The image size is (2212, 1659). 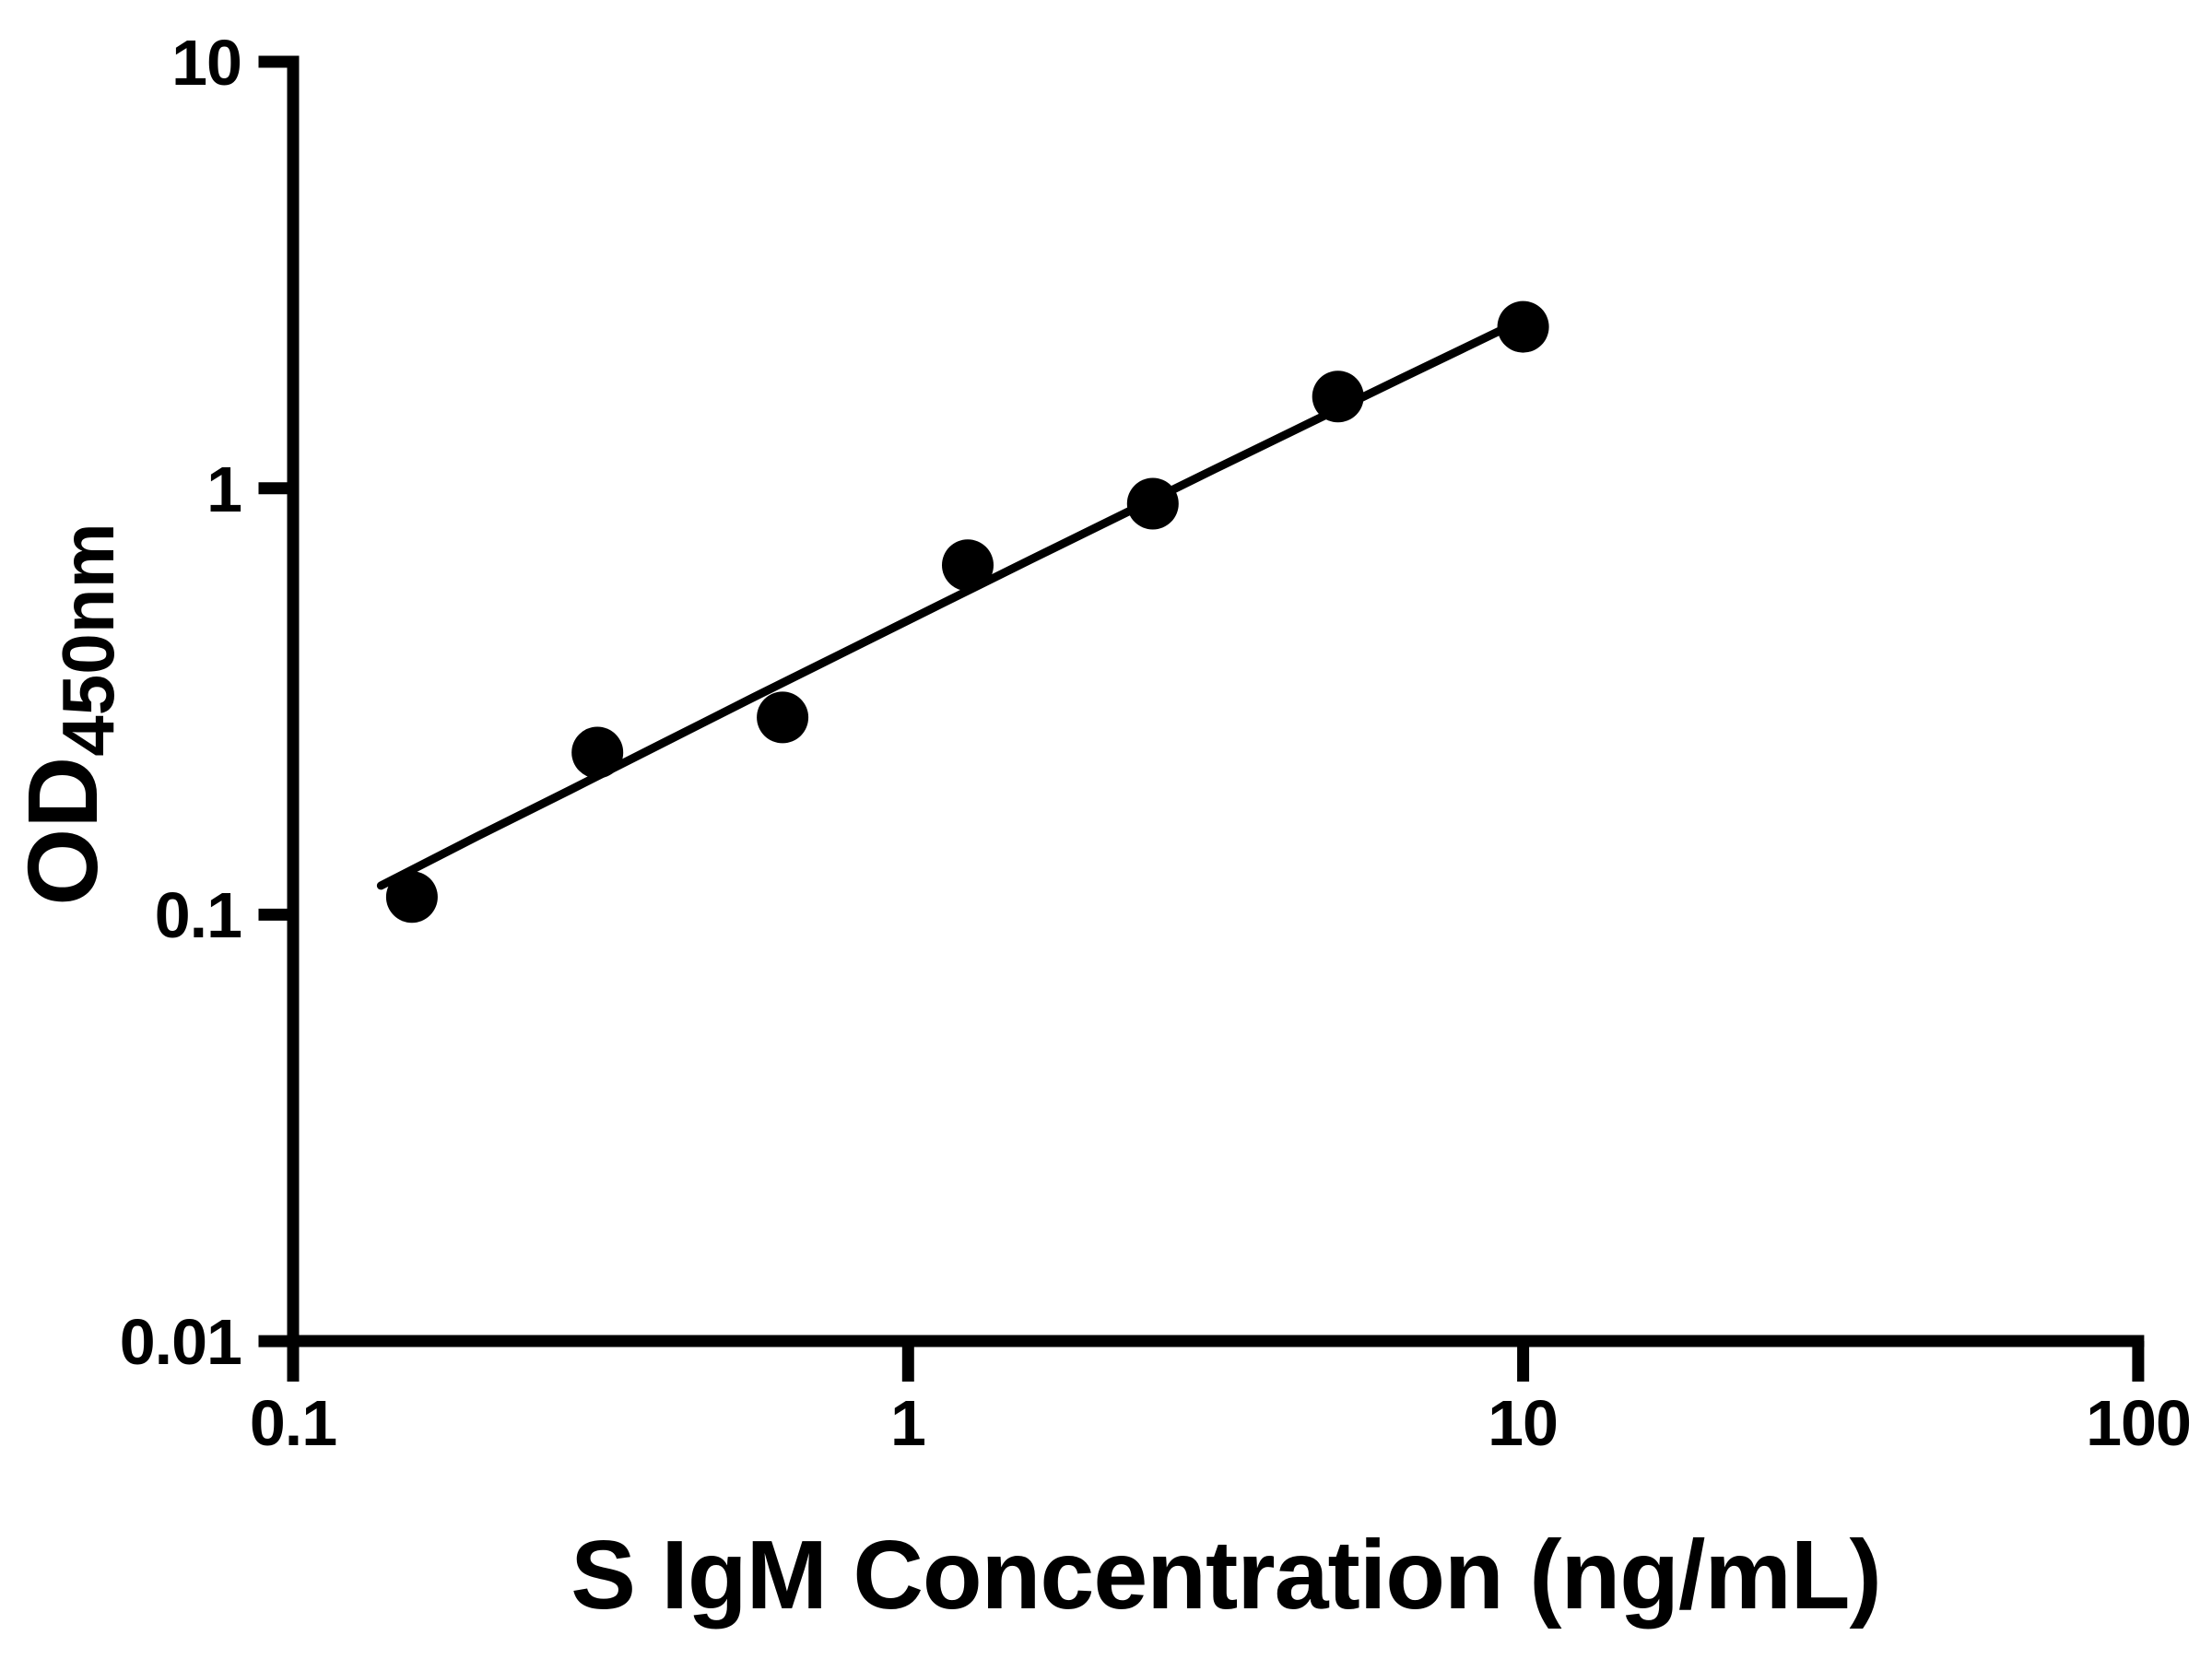 What do you see at coordinates (206, 63) in the screenshot?
I see `y-tick-label-10: 10` at bounding box center [206, 63].